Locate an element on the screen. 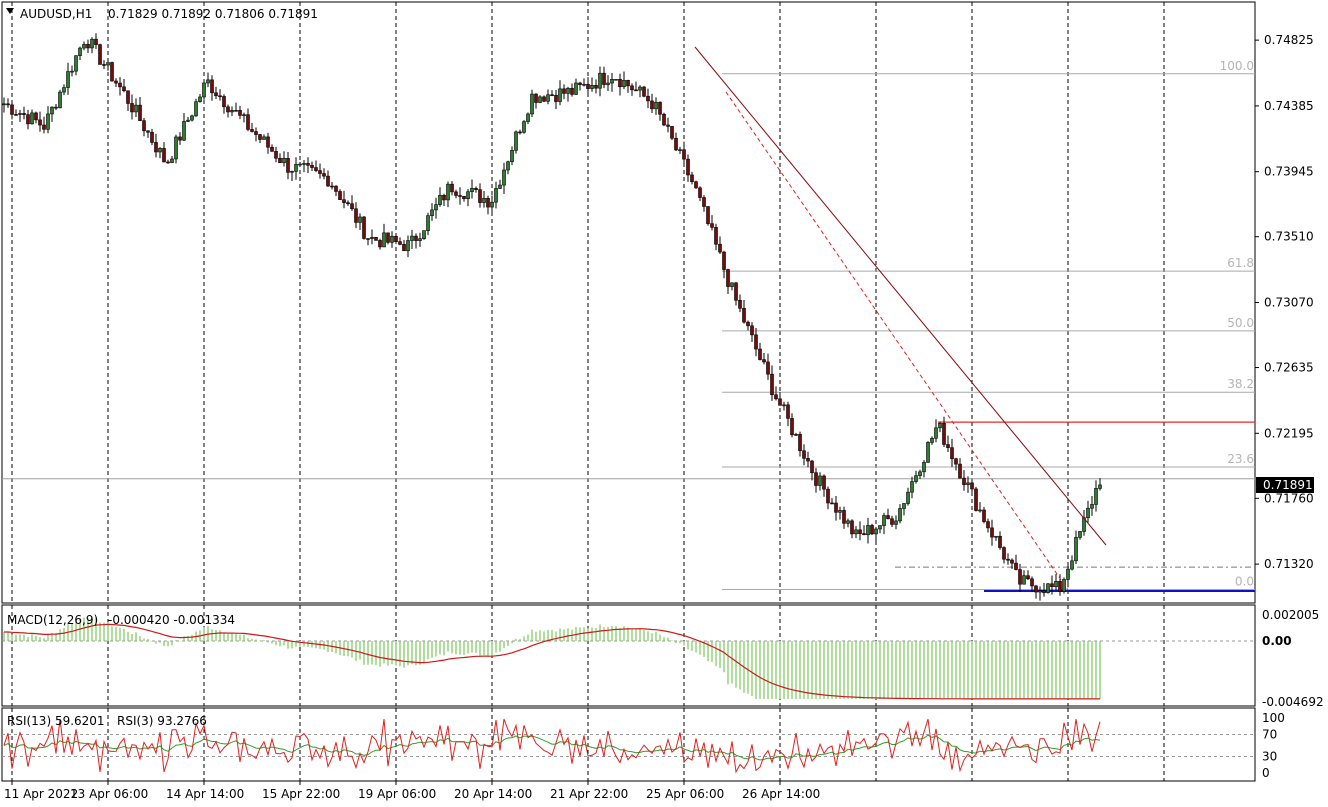 This screenshot has width=1328, height=807. rsi-fast-line is located at coordinates (552, 746).